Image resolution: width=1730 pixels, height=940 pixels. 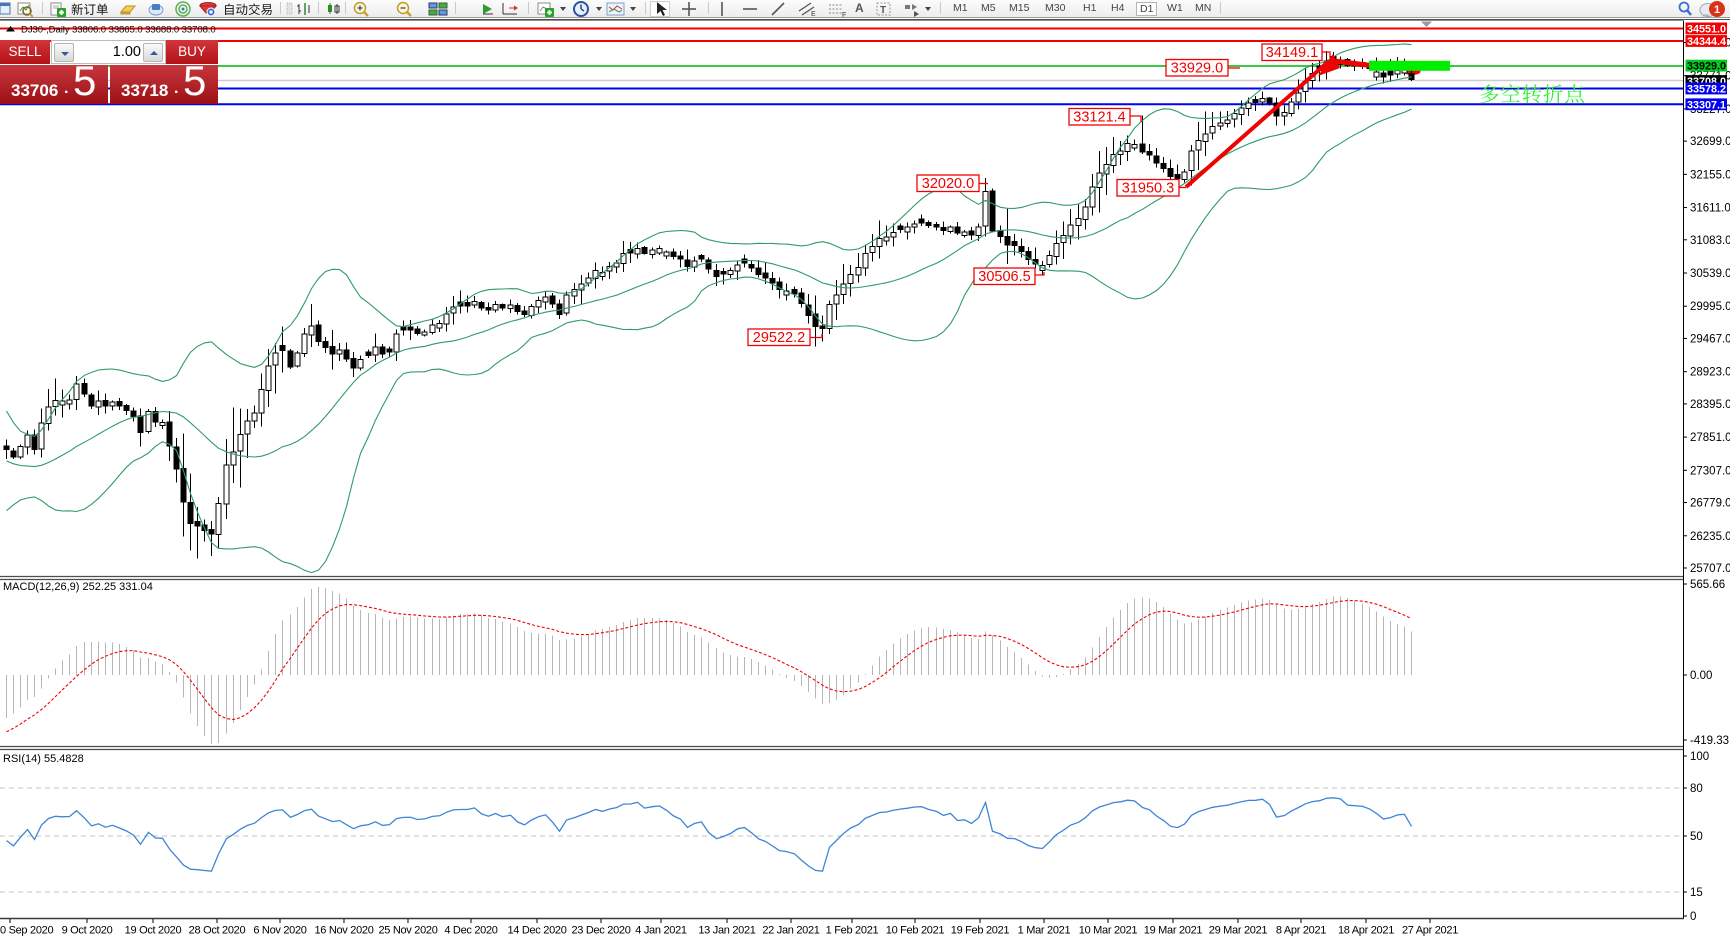 What do you see at coordinates (1706, 90) in the screenshot?
I see `svg-text: 33578.2` at bounding box center [1706, 90].